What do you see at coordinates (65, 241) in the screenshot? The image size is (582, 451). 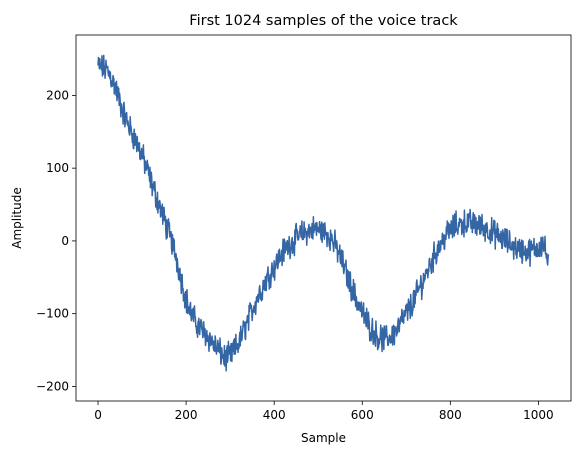 I see `y-tick-label: 0` at bounding box center [65, 241].